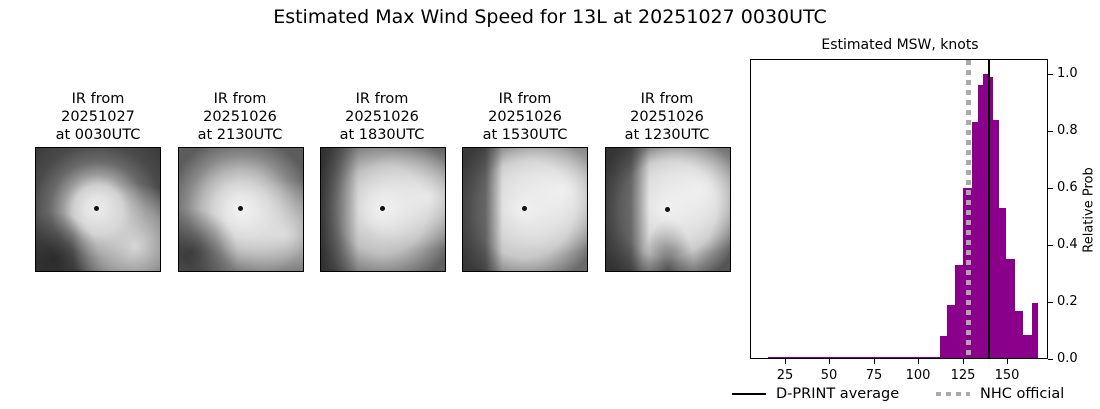  What do you see at coordinates (900, 45) in the screenshot?
I see `histogram-title: Estimated MSW, knots` at bounding box center [900, 45].